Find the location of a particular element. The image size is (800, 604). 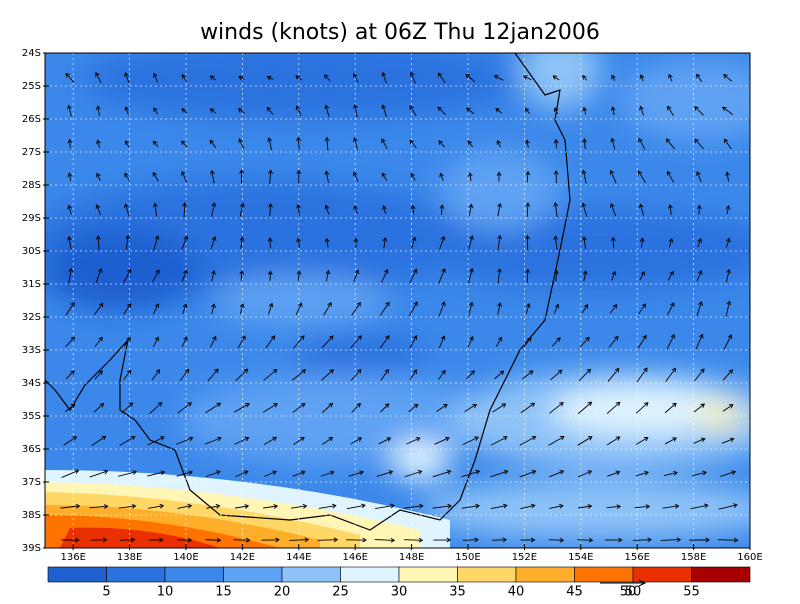

lat-label: 35S is located at coordinates (31, 416).